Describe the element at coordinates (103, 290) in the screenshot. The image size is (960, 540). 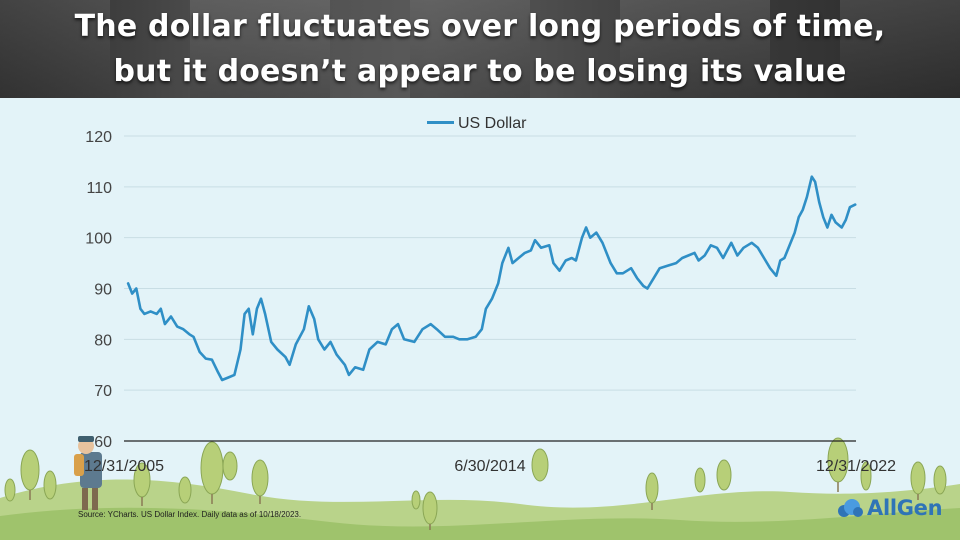
I see `y-tick-label: 90` at that location.